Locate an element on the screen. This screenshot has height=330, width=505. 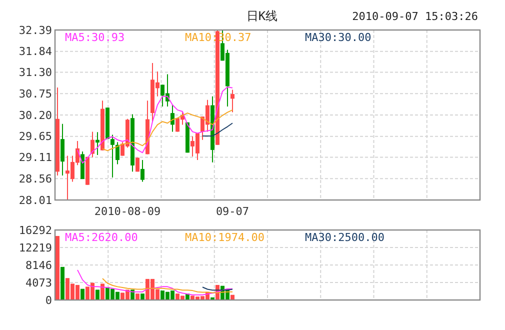
y-tick-label: 29.65 is located at coordinates (35, 137).